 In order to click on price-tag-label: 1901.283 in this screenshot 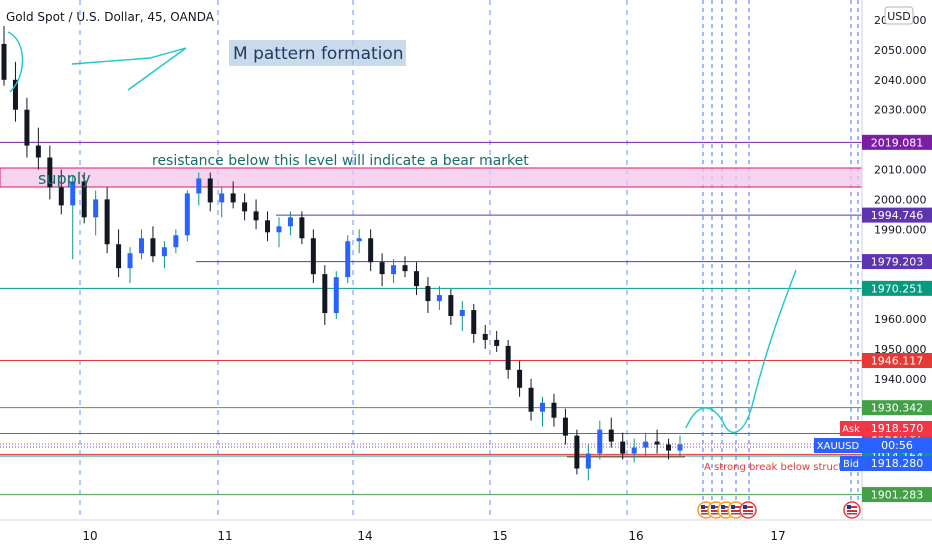, I will do `click(897, 495)`.